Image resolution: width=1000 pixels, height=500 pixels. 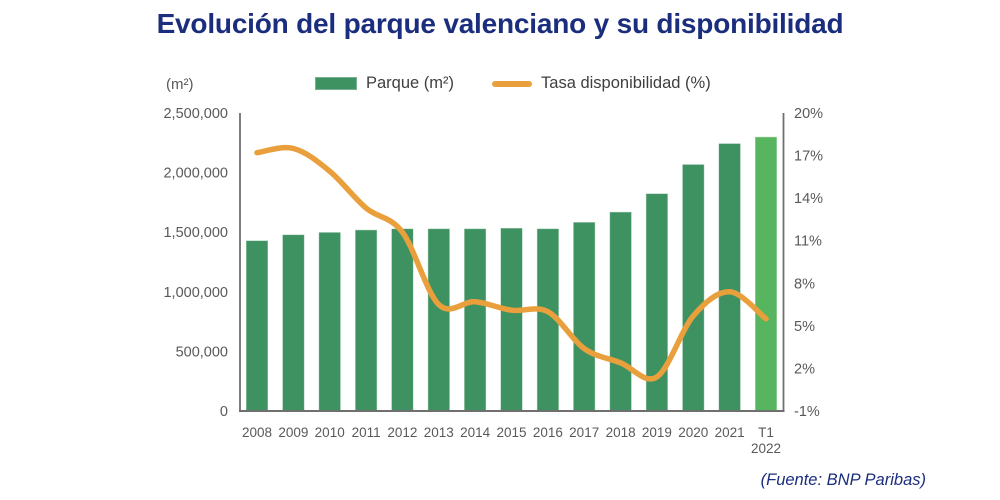 I want to click on bar-swatch-icon, so click(x=336, y=83).